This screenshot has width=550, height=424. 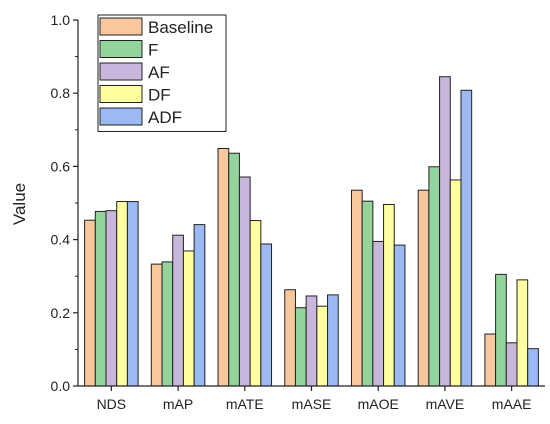 What do you see at coordinates (512, 404) in the screenshot?
I see `x-tick-label: mAAE` at bounding box center [512, 404].